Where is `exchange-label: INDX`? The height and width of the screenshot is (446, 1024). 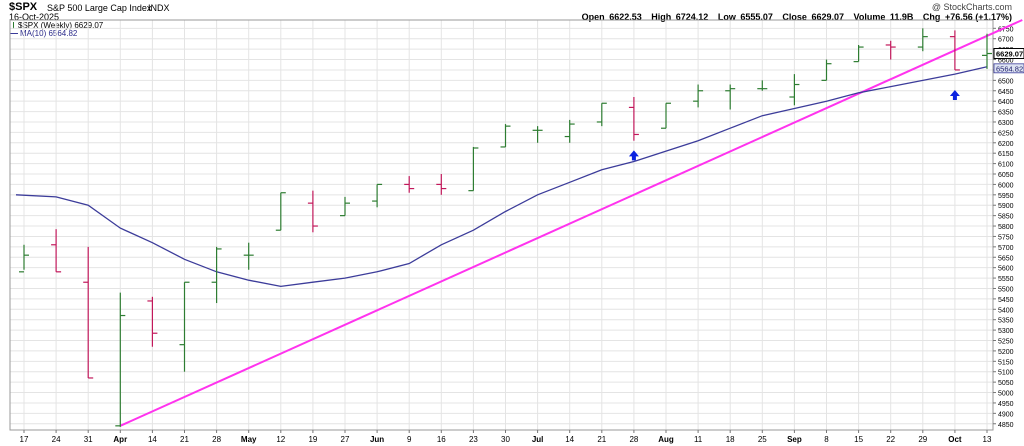
exchange-label: INDX is located at coordinates (159, 8).